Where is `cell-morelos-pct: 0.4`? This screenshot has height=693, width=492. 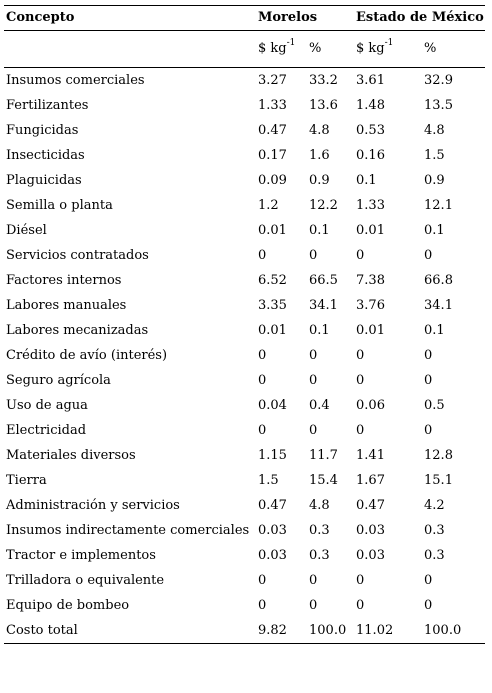
cell-morelos-pct: 0.4 is located at coordinates (319, 405).